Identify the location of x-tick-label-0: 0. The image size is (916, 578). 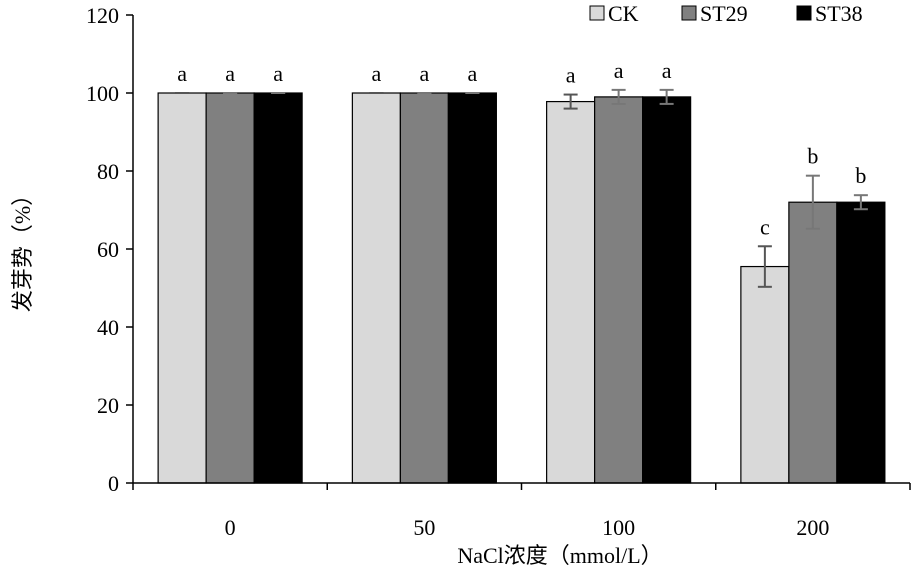
(230, 527).